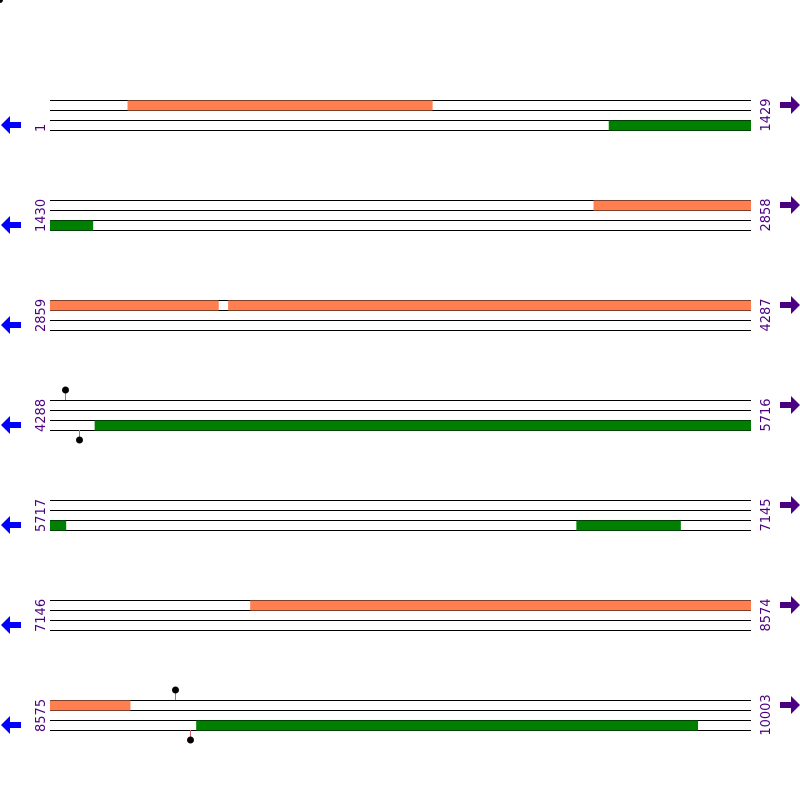 This screenshot has width=800, height=800. Describe the element at coordinates (400, 215) in the screenshot. I see `map-row: 1430 2858` at that location.